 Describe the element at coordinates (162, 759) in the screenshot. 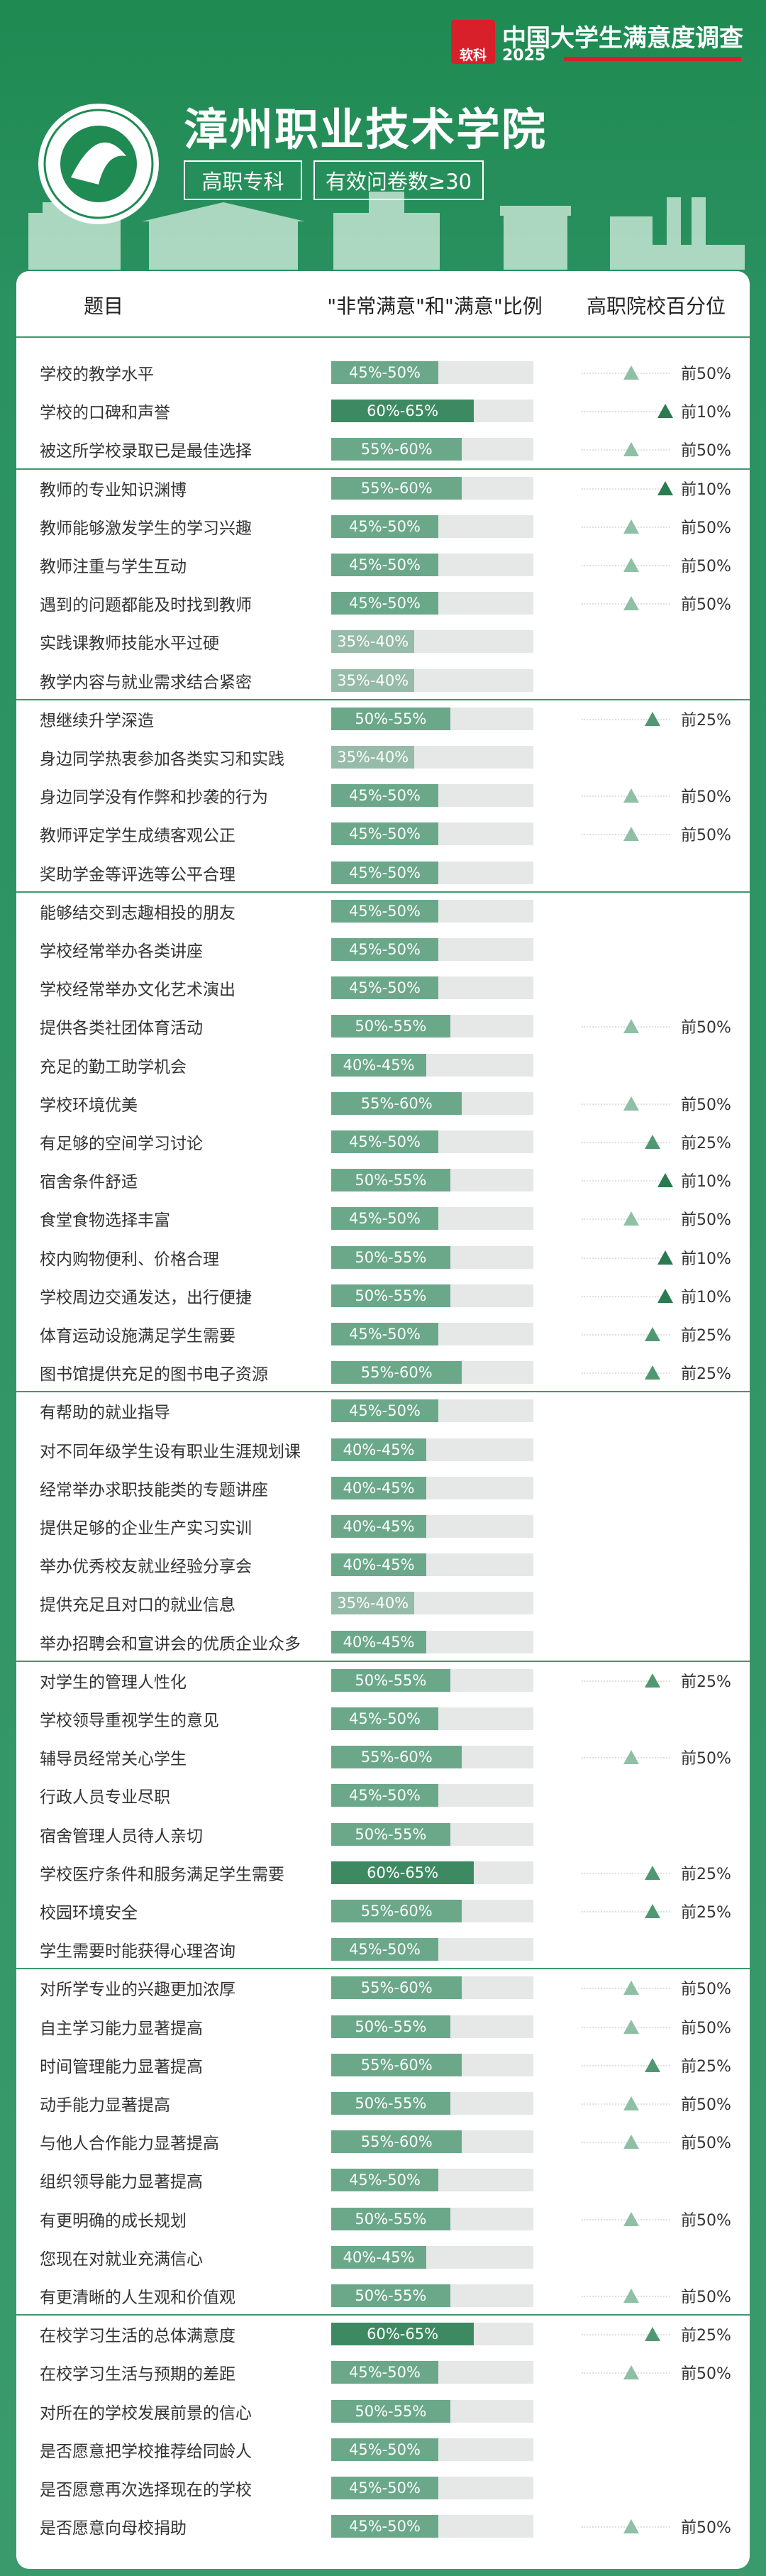

I see `row-item: 身边同学热衷参加各类实习和实践` at that location.